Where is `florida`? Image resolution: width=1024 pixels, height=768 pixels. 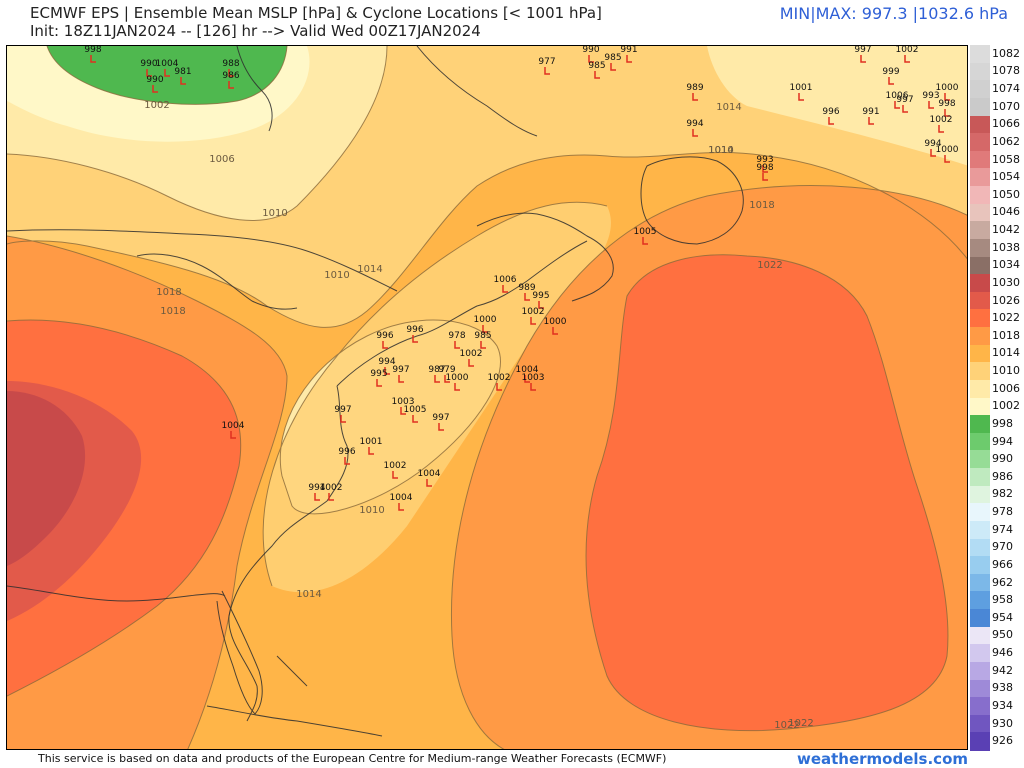
florida is located at coordinates (239, 652).